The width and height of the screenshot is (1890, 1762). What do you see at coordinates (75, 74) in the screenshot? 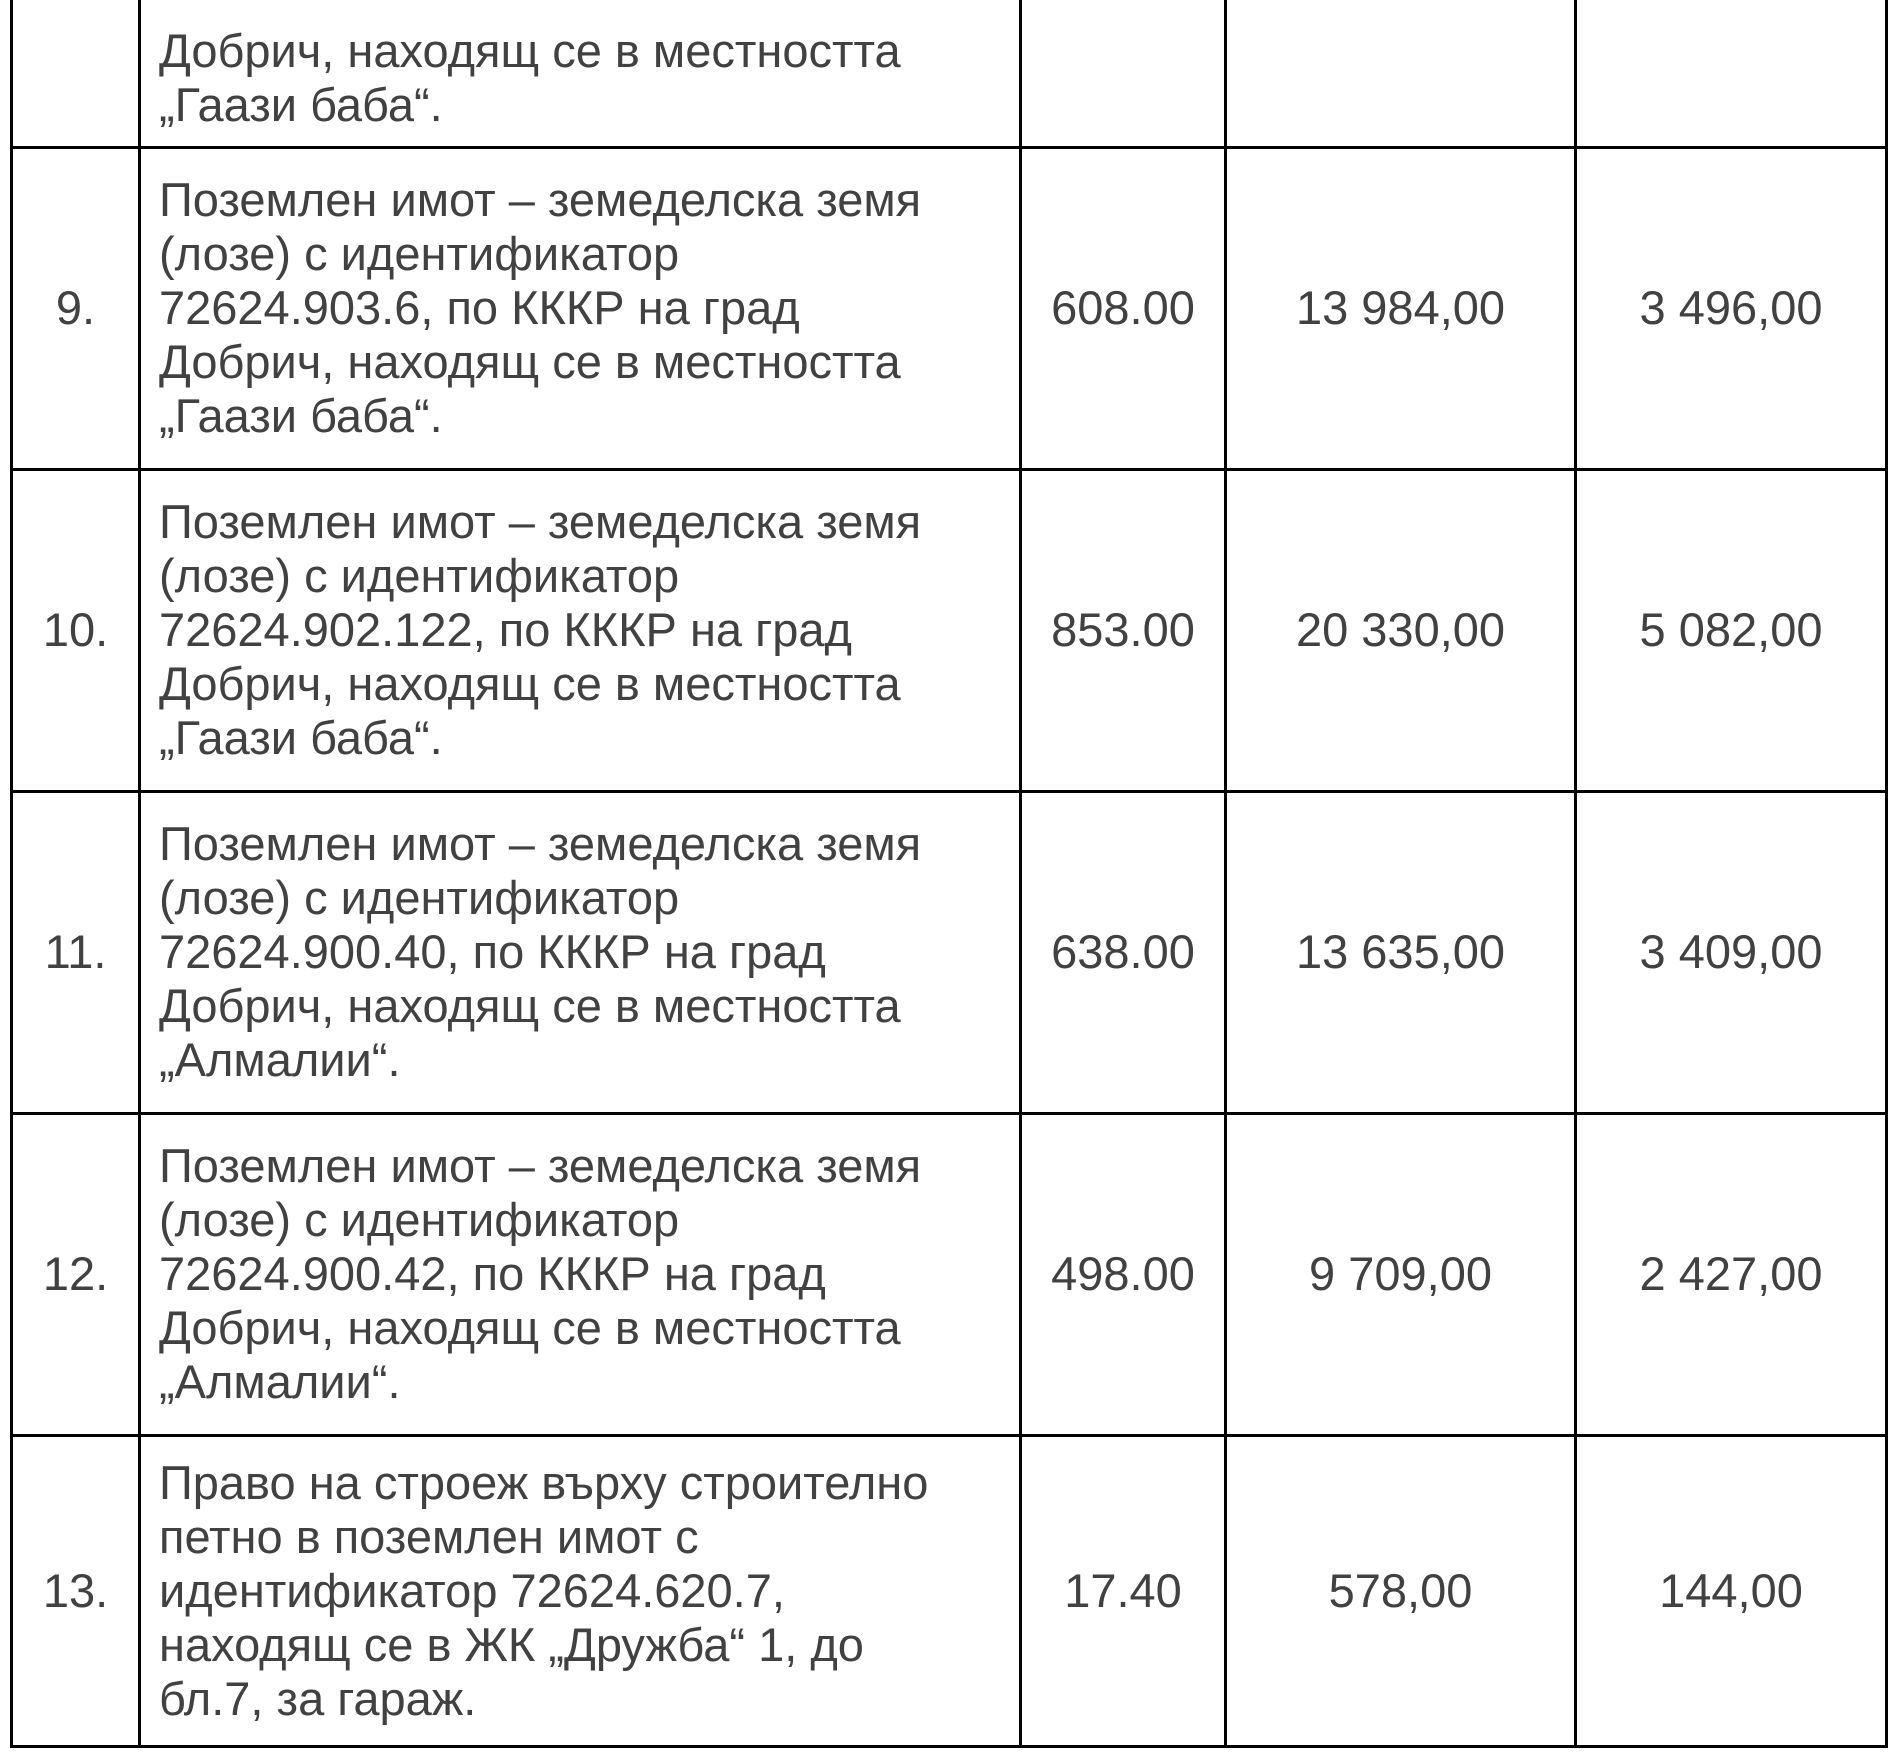
I see `row-number-cell` at bounding box center [75, 74].